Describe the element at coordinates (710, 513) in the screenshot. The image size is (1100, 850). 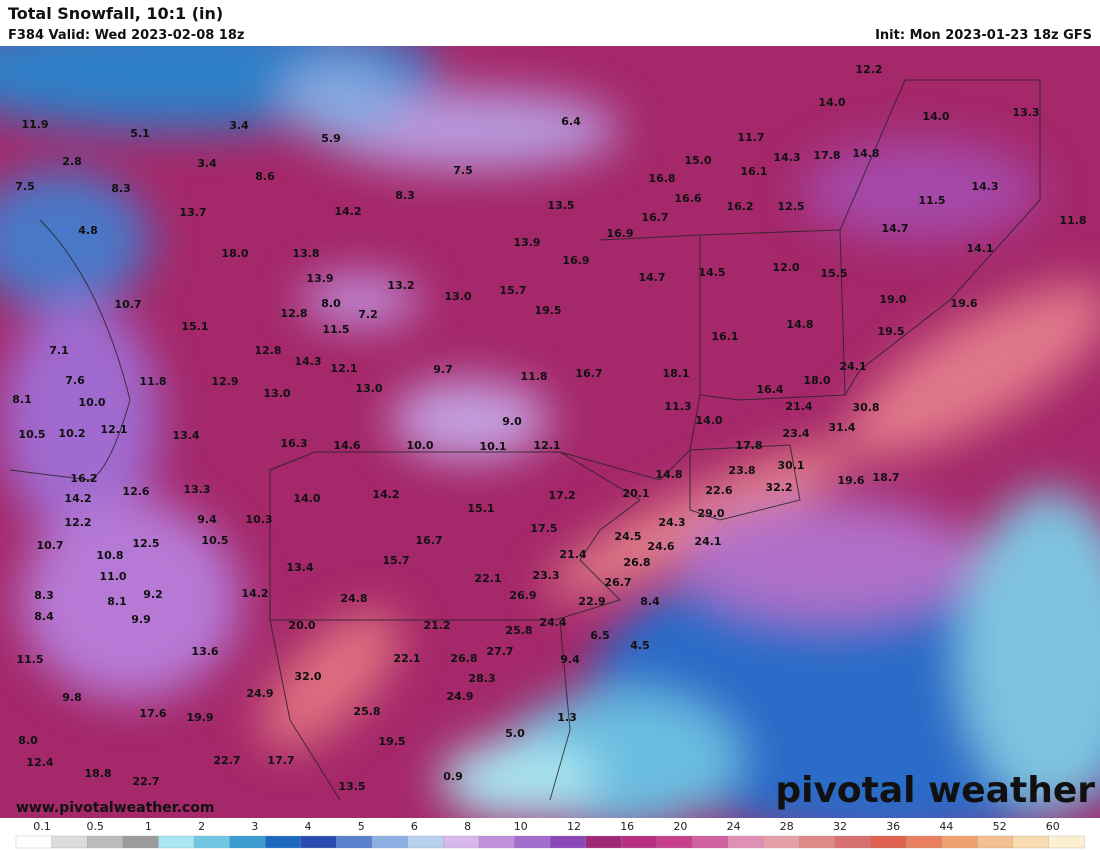
I see `snowfall-label: 29.0` at that location.